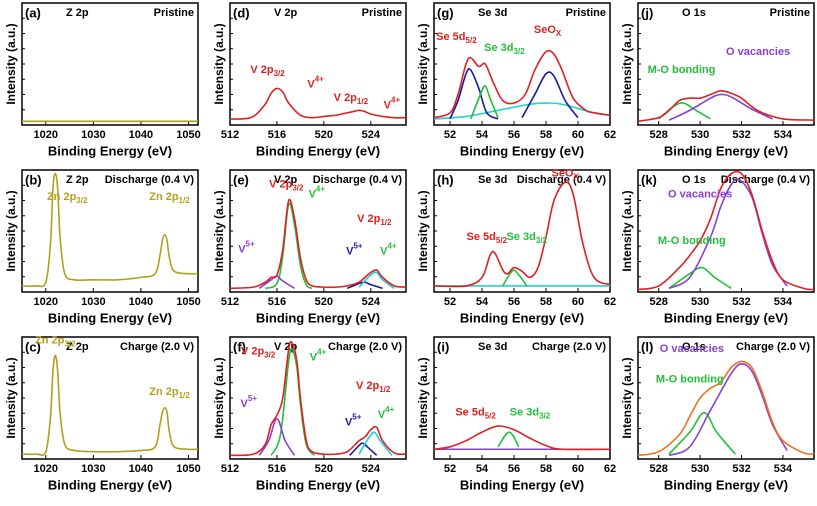 This screenshot has height=506, width=817. Describe the element at coordinates (487, 238) in the screenshot. I see `annotation: Se 5d5/2` at that location.